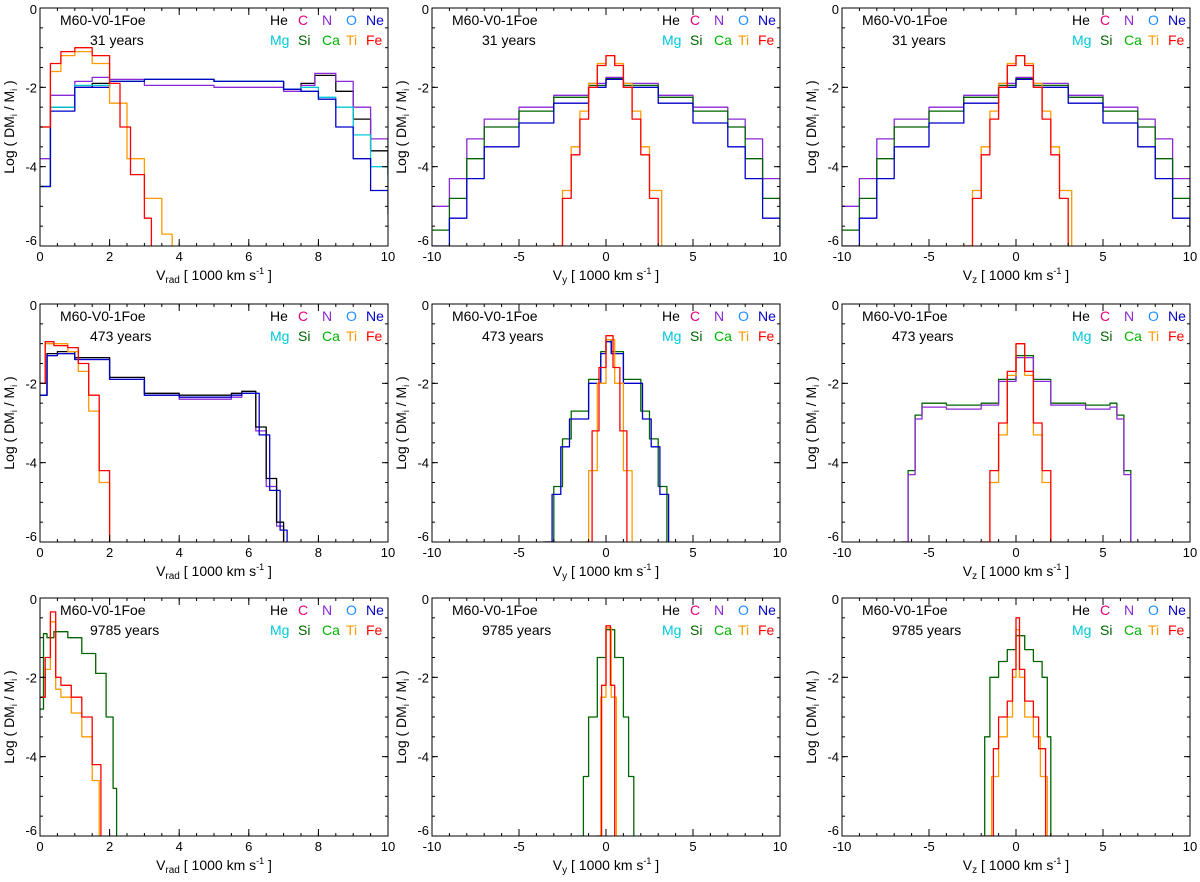  I want to click on xtick-label: 5, so click(1102, 552).